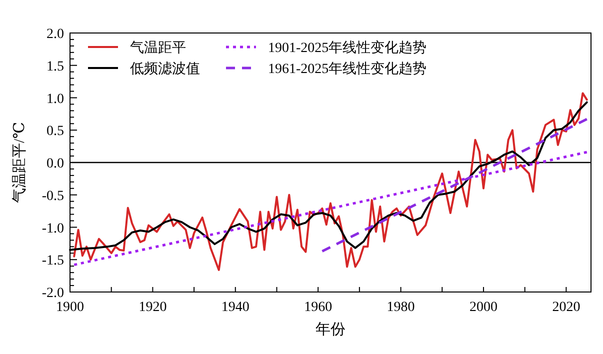  Describe the element at coordinates (400, 307) in the screenshot. I see `x-tick-label: 1980` at that location.